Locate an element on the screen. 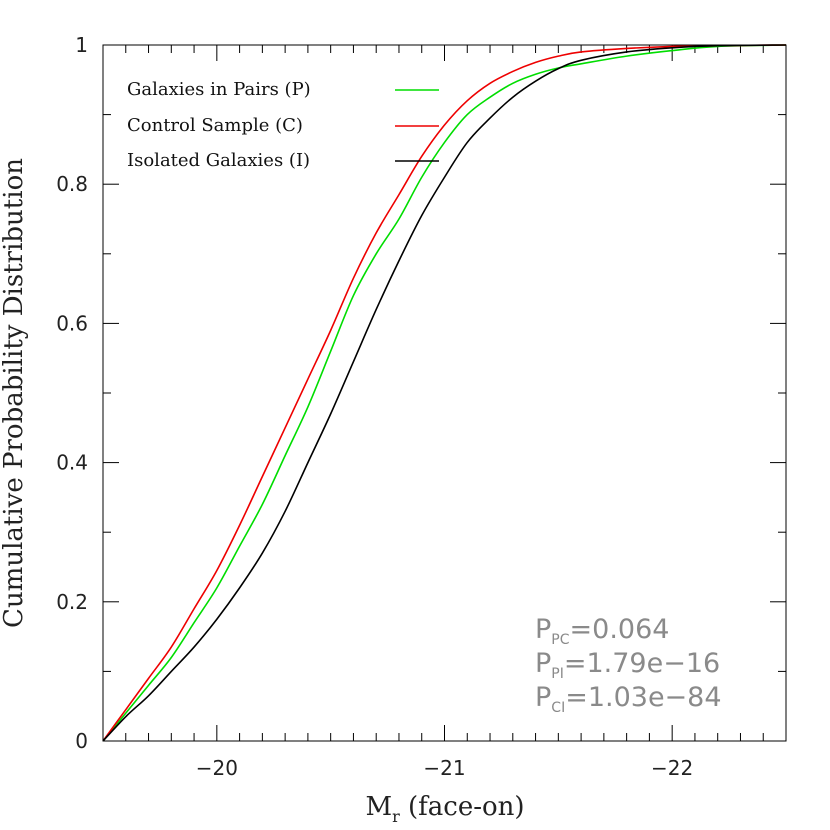  y-tick-label: 0.2 is located at coordinates (72, 602).